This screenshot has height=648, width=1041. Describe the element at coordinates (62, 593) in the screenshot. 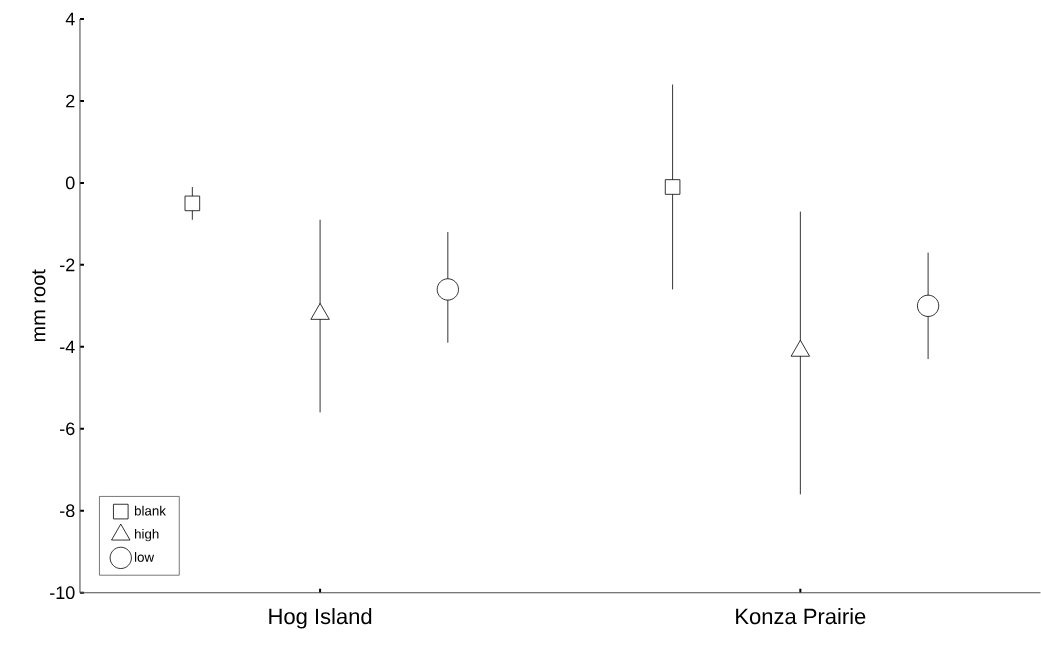

I see `y-tick-label: -10` at that location.